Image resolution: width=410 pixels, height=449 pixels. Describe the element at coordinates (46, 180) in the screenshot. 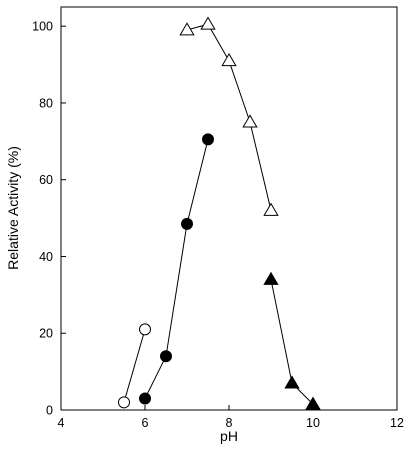

I see `y-tick-label: 60` at that location.